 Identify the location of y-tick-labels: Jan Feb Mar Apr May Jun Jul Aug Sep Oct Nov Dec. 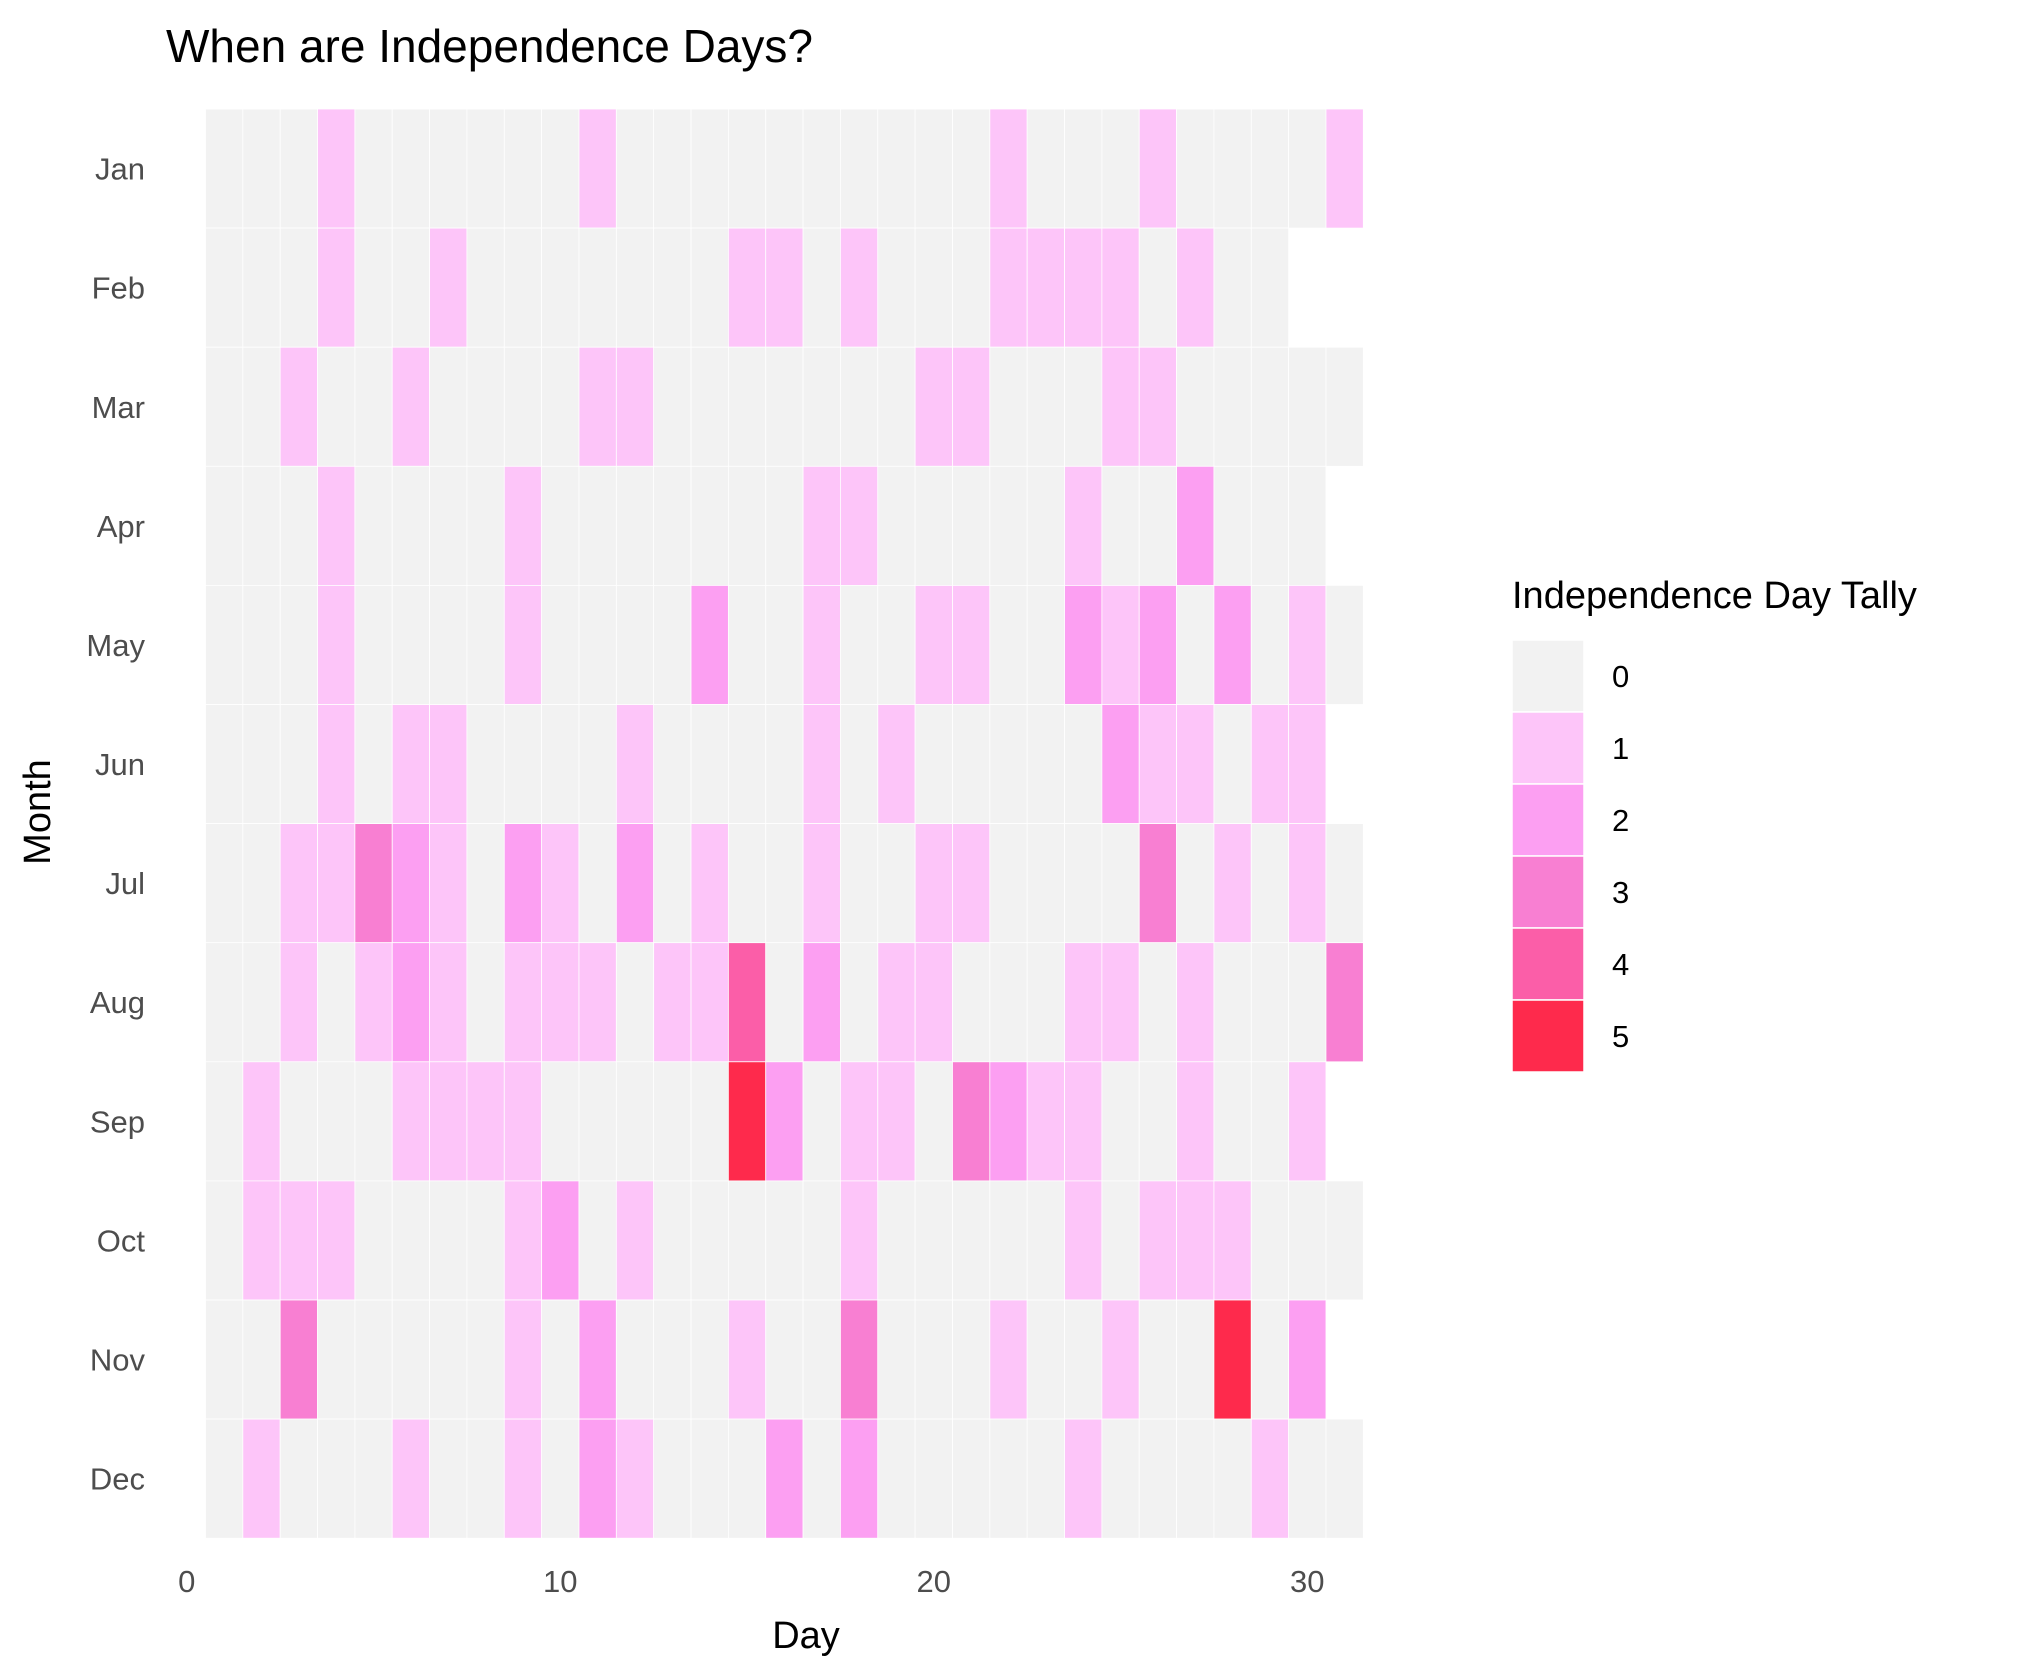
(115, 824).